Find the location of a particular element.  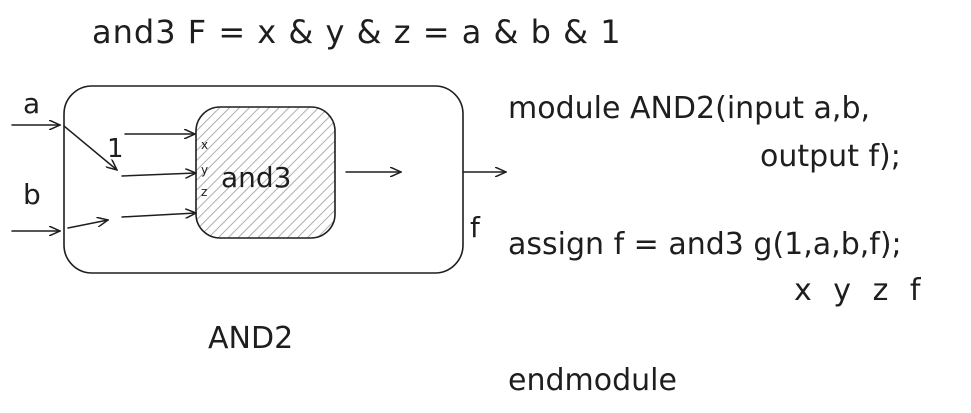

code-line-endmodule: endmodule is located at coordinates (592, 380).